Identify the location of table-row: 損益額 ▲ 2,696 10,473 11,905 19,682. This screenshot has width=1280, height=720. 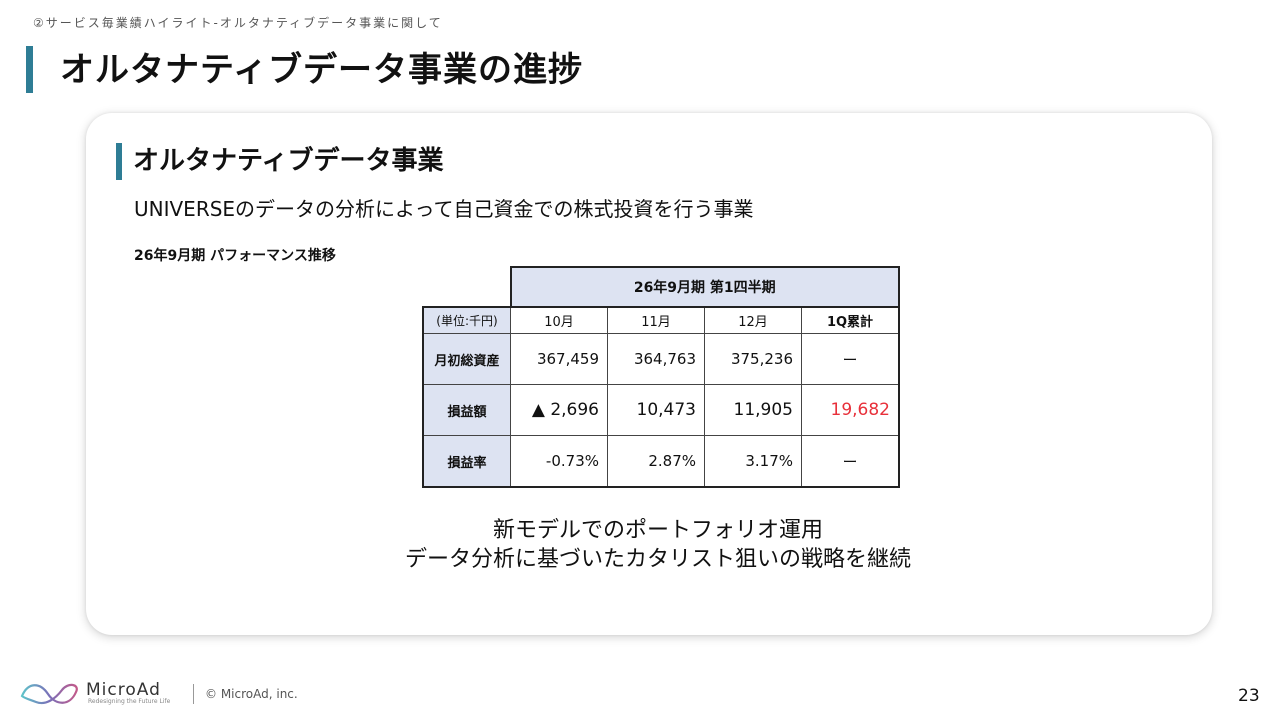
(661, 410).